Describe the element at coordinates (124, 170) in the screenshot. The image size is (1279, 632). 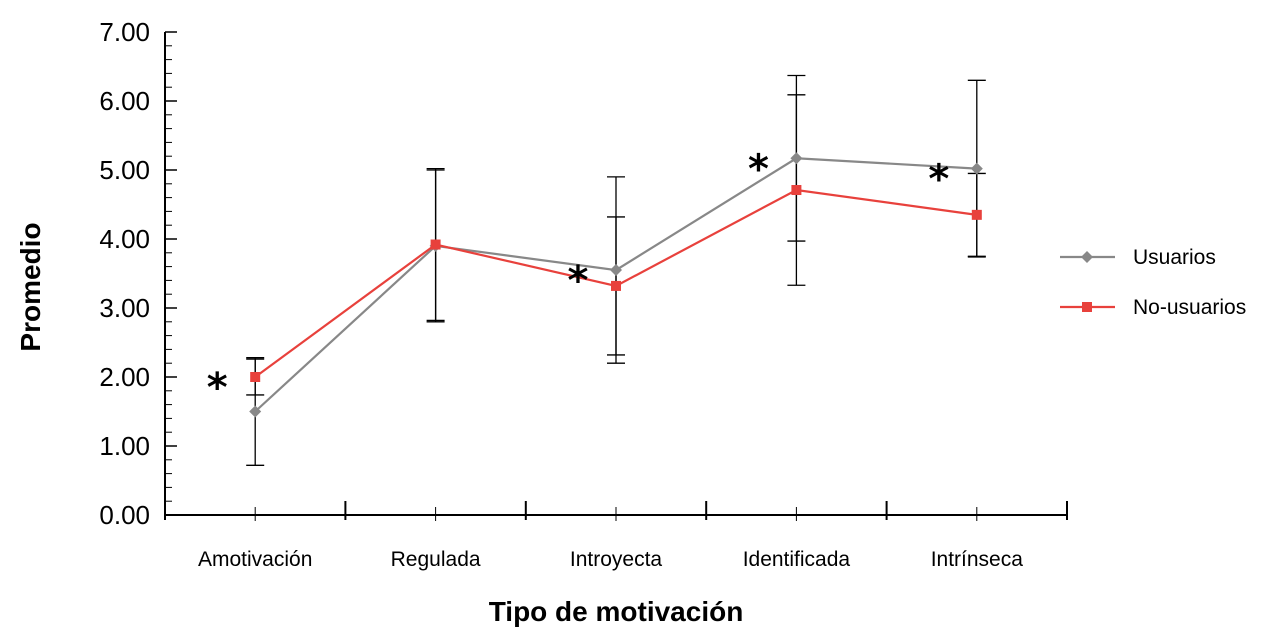
I see `y-tick-label: 5.00` at that location.